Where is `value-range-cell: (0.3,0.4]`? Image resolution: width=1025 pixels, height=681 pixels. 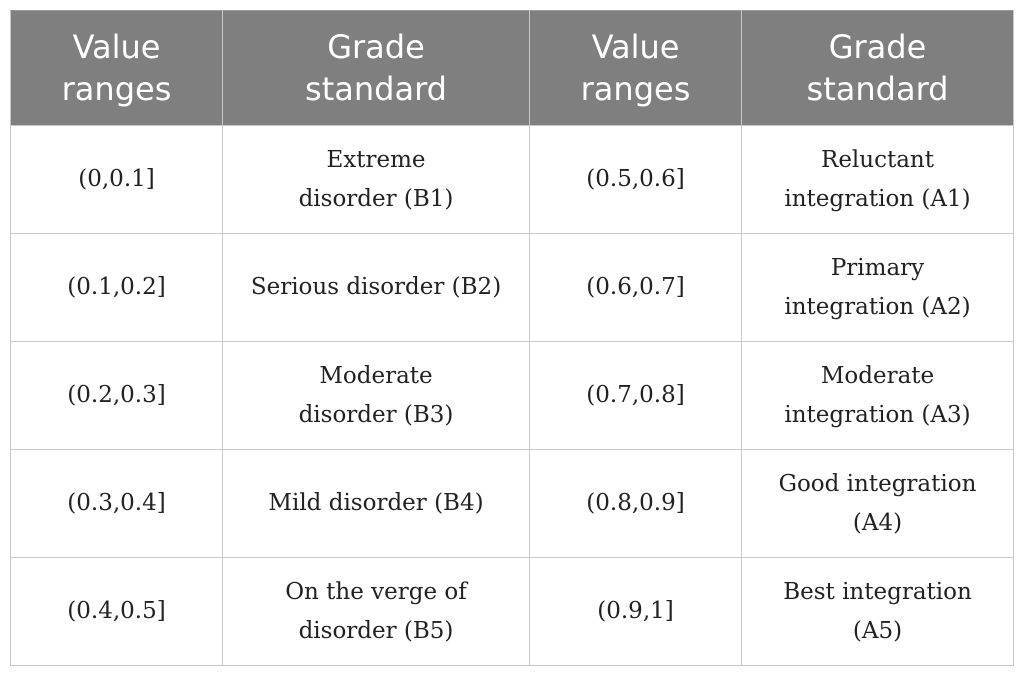
value-range-cell: (0.3,0.4] is located at coordinates (116, 503).